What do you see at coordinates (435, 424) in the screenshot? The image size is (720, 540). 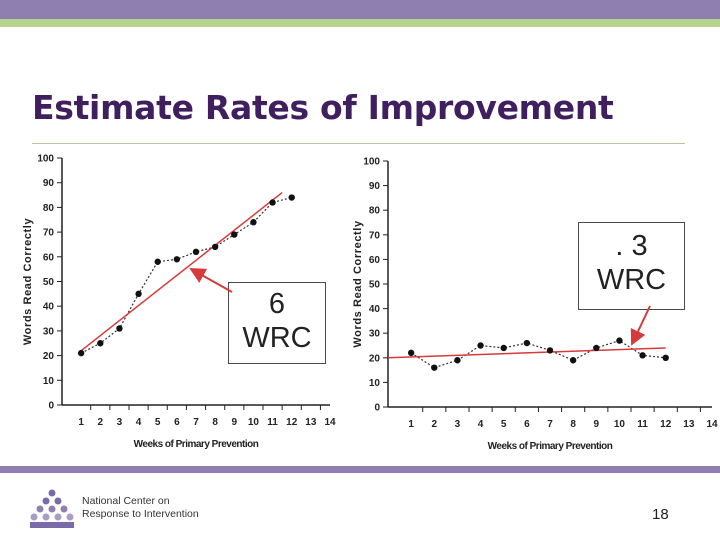 I see `right-chart-x-tick-label: 2` at bounding box center [435, 424].